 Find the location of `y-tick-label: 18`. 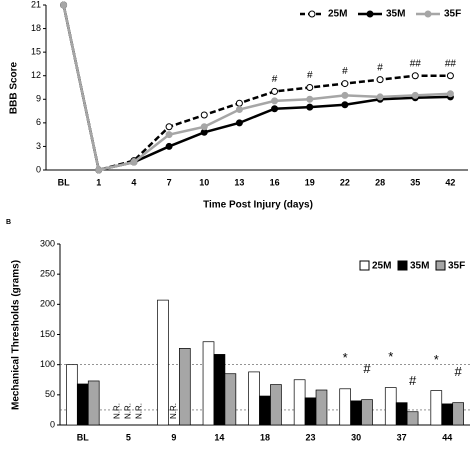

y-tick-label: 18 is located at coordinates (36, 28).